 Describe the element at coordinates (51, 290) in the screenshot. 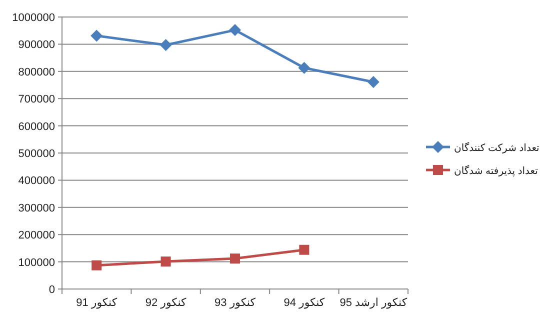

I see `y-tick-label: 0` at that location.